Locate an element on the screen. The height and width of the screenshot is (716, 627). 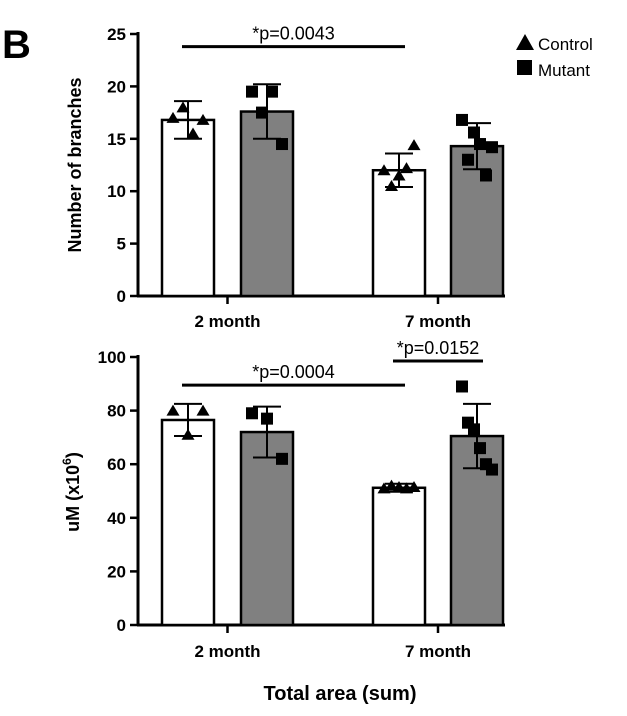
legend: Control Mutant is located at coordinates (554, 57).